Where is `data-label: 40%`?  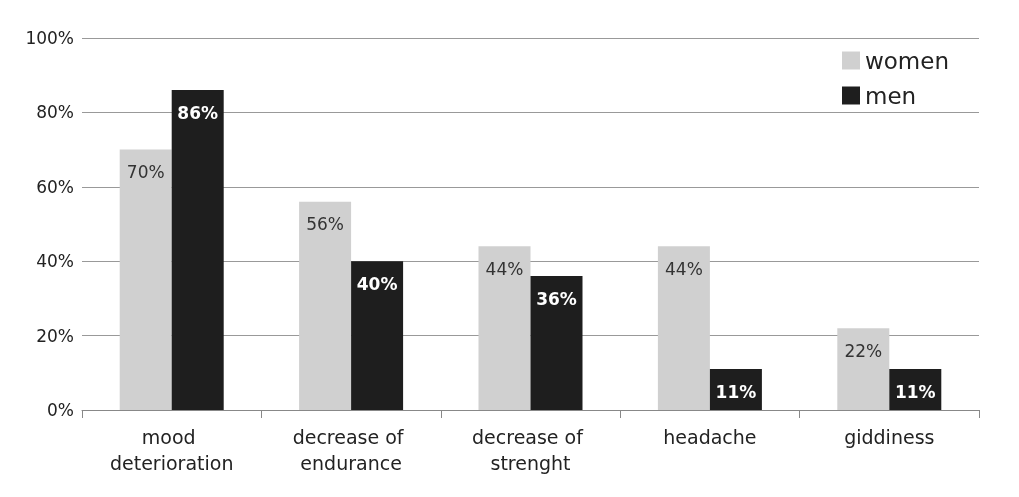 data-label: 40% is located at coordinates (377, 283).